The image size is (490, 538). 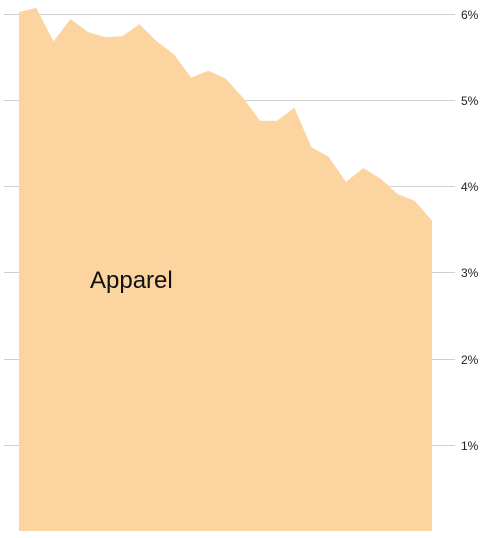 What do you see at coordinates (470, 230) in the screenshot?
I see `y-axis-ticks: 1% 2% 3% 4% 5% 6%` at bounding box center [470, 230].